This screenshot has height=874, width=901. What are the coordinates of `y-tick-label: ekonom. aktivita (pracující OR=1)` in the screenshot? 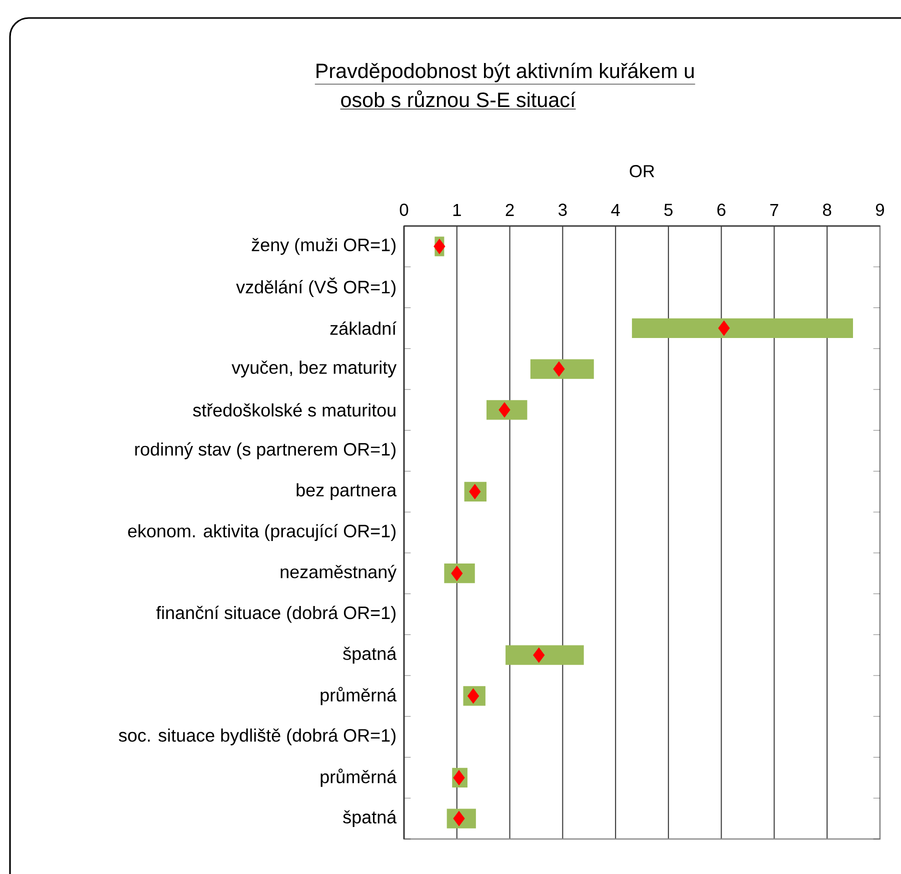 It's located at (262, 532).